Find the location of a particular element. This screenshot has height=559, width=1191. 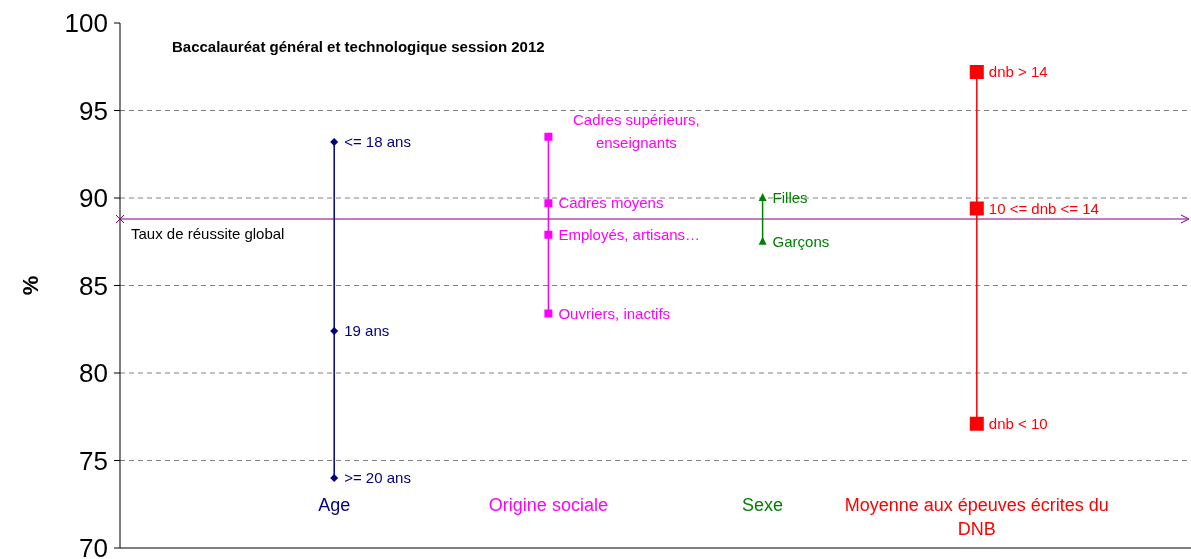

annotation: Cadres supérieurs, enseignants is located at coordinates (636, 130).